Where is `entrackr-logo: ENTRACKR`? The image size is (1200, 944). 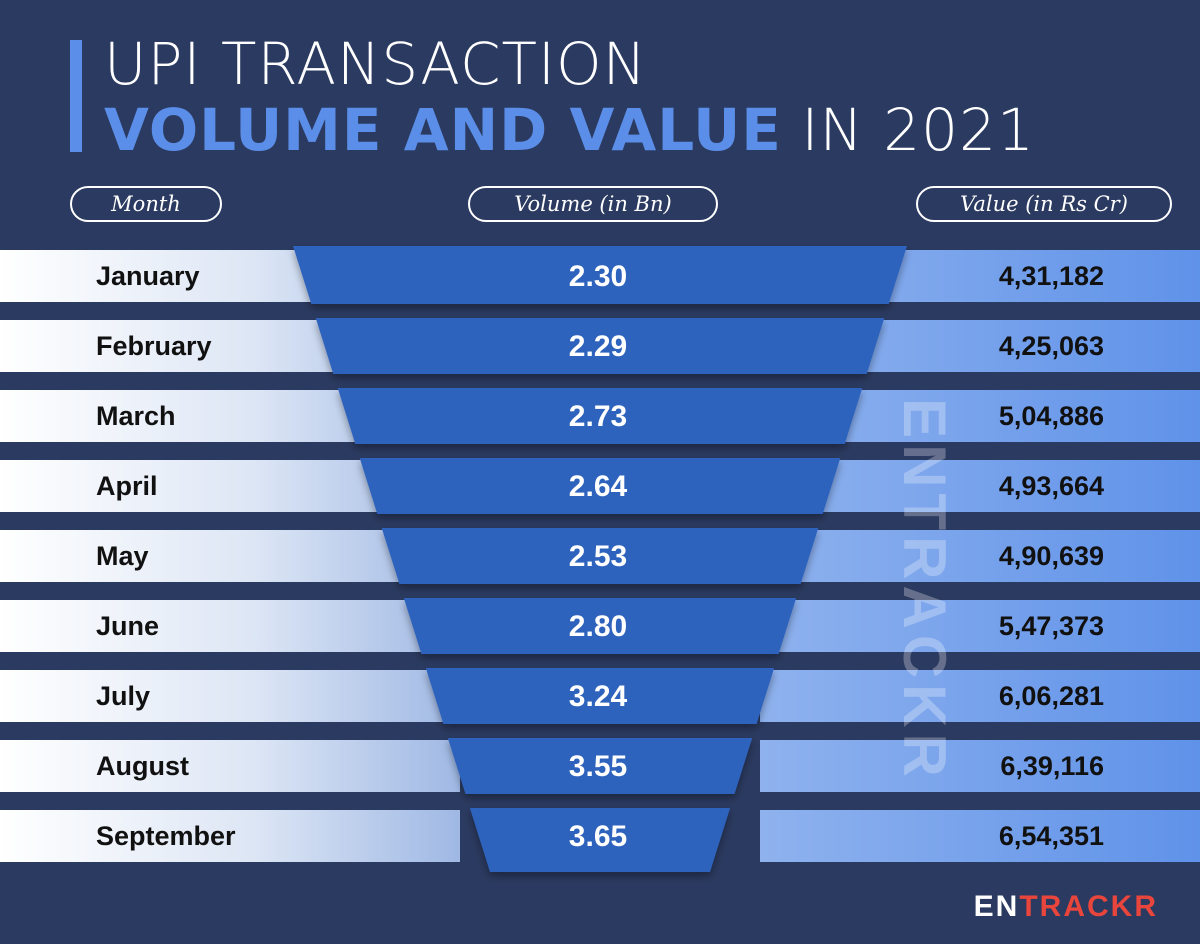 entrackr-logo: ENTRACKR is located at coordinates (1066, 907).